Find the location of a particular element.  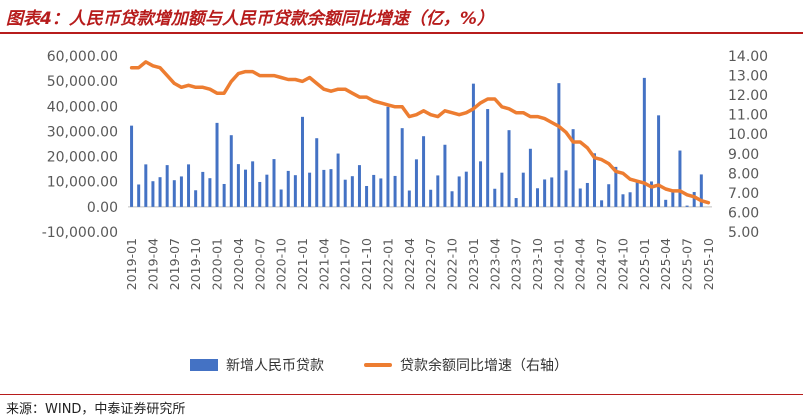

legend-bar-label: 新增人民币贷款 is located at coordinates (275, 366).